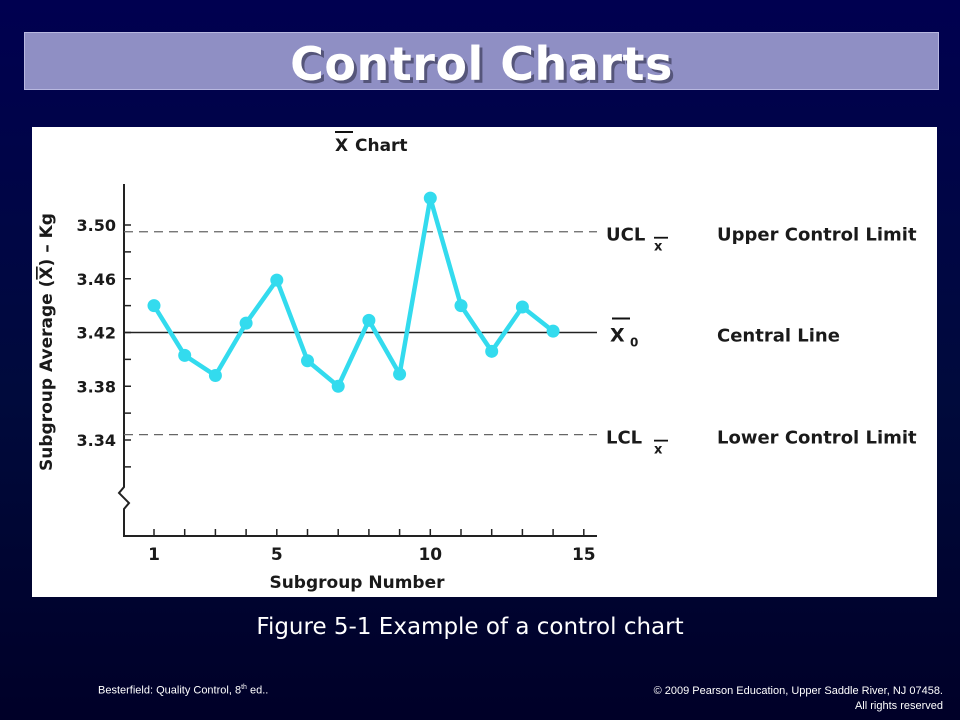 This screenshot has height=720, width=960. Describe the element at coordinates (96, 386) in the screenshot. I see `y-tick-label: 3.38` at that location.